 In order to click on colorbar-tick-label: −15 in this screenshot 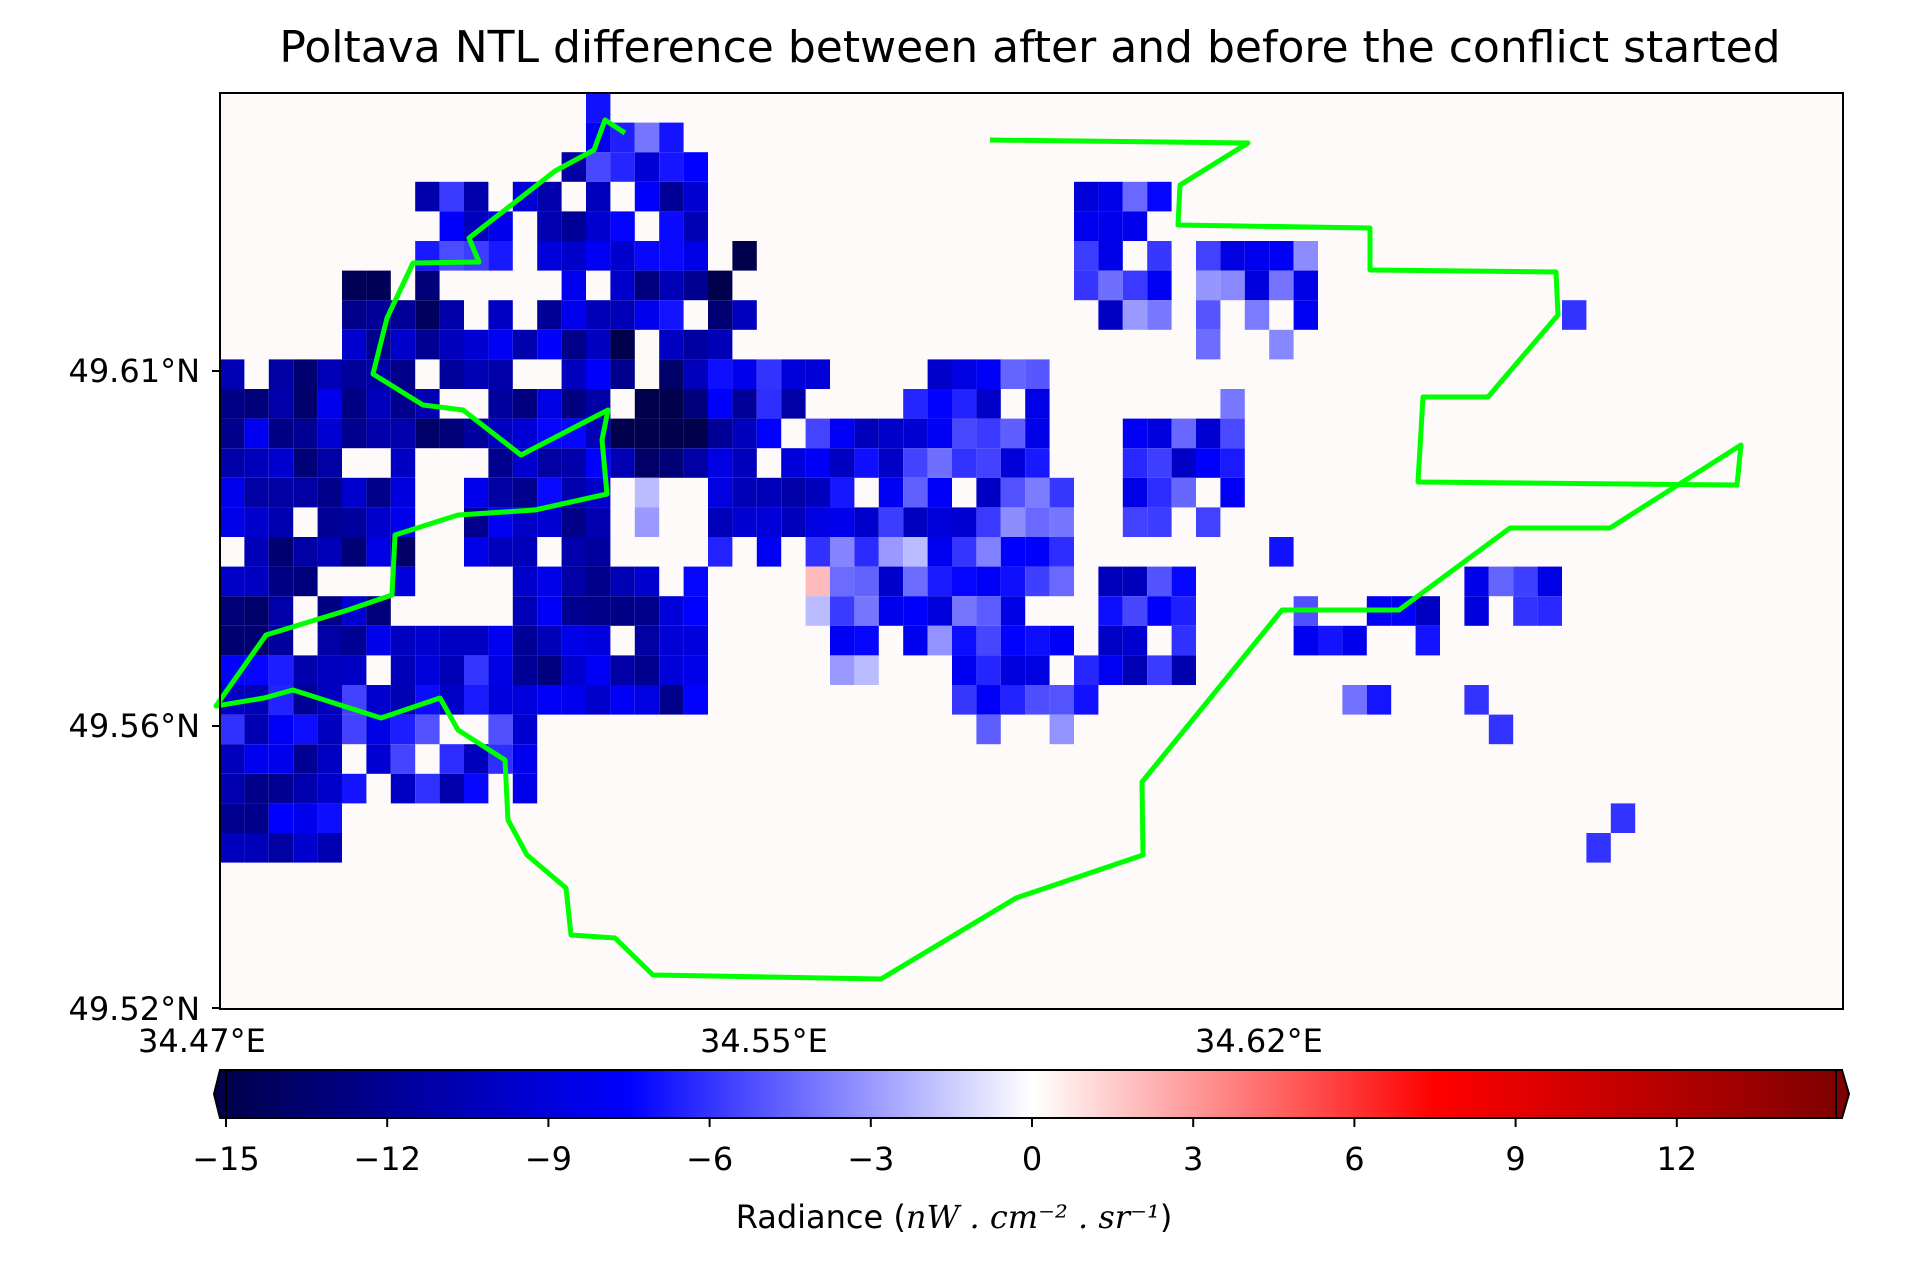, I will do `click(226, 1159)`.